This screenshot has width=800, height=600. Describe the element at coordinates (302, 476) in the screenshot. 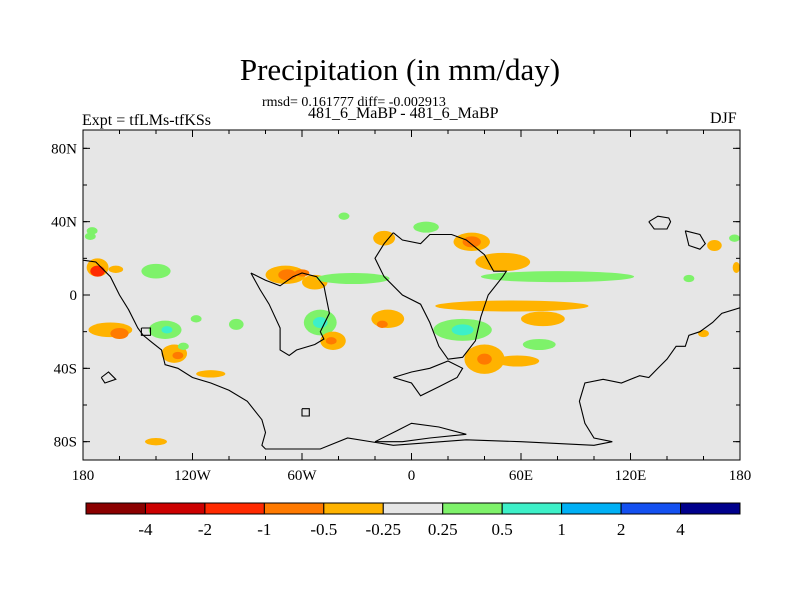

I see `x-tick-label-2: 60W` at that location.